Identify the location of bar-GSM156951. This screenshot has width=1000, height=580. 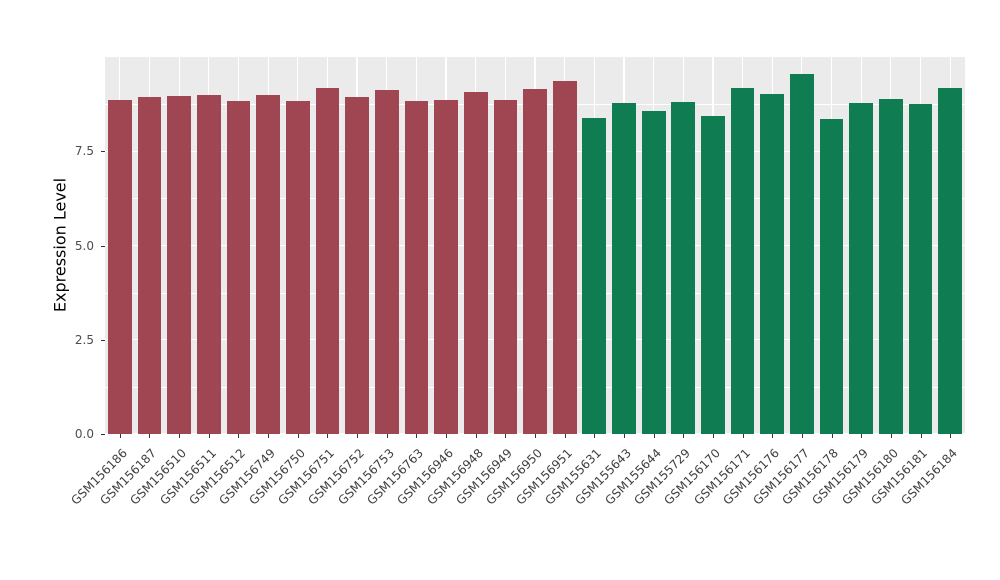
(564, 257).